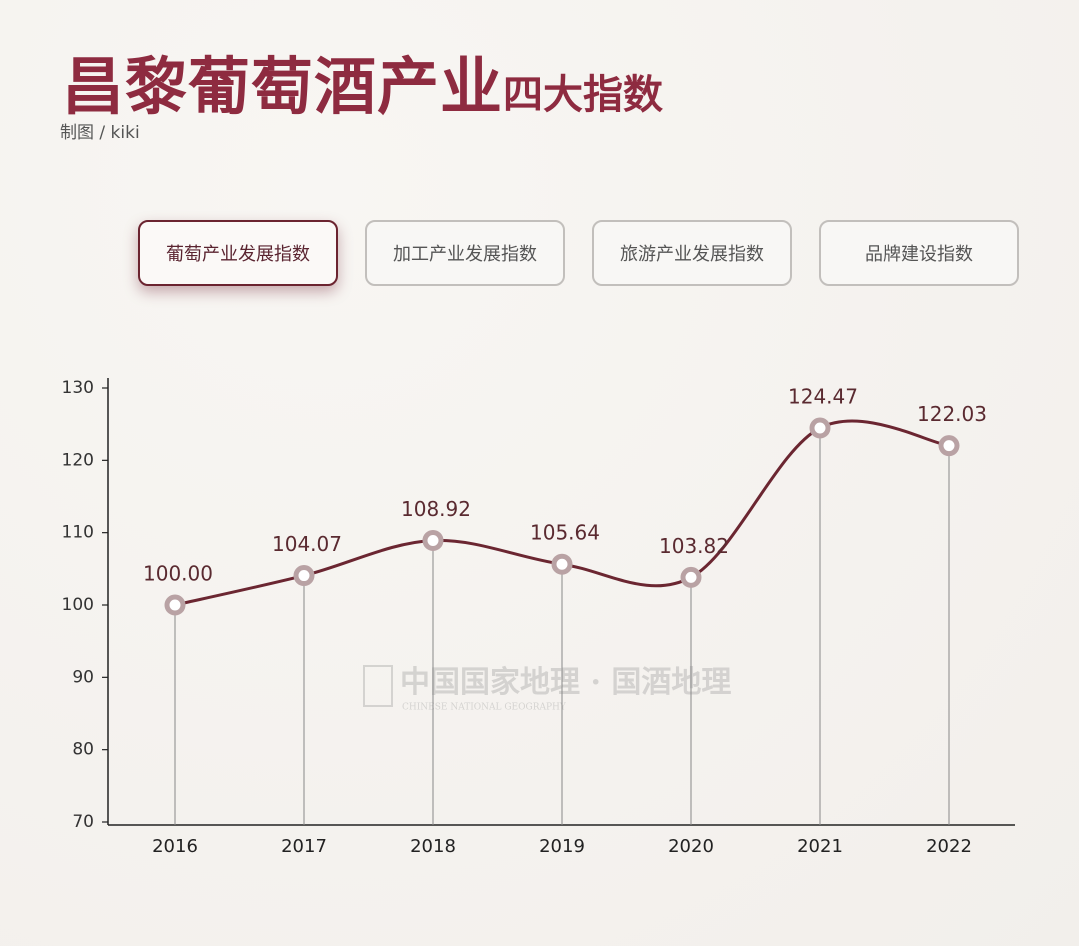  Describe the element at coordinates (562, 846) in the screenshot. I see `x-tick-label: 2019` at that location.